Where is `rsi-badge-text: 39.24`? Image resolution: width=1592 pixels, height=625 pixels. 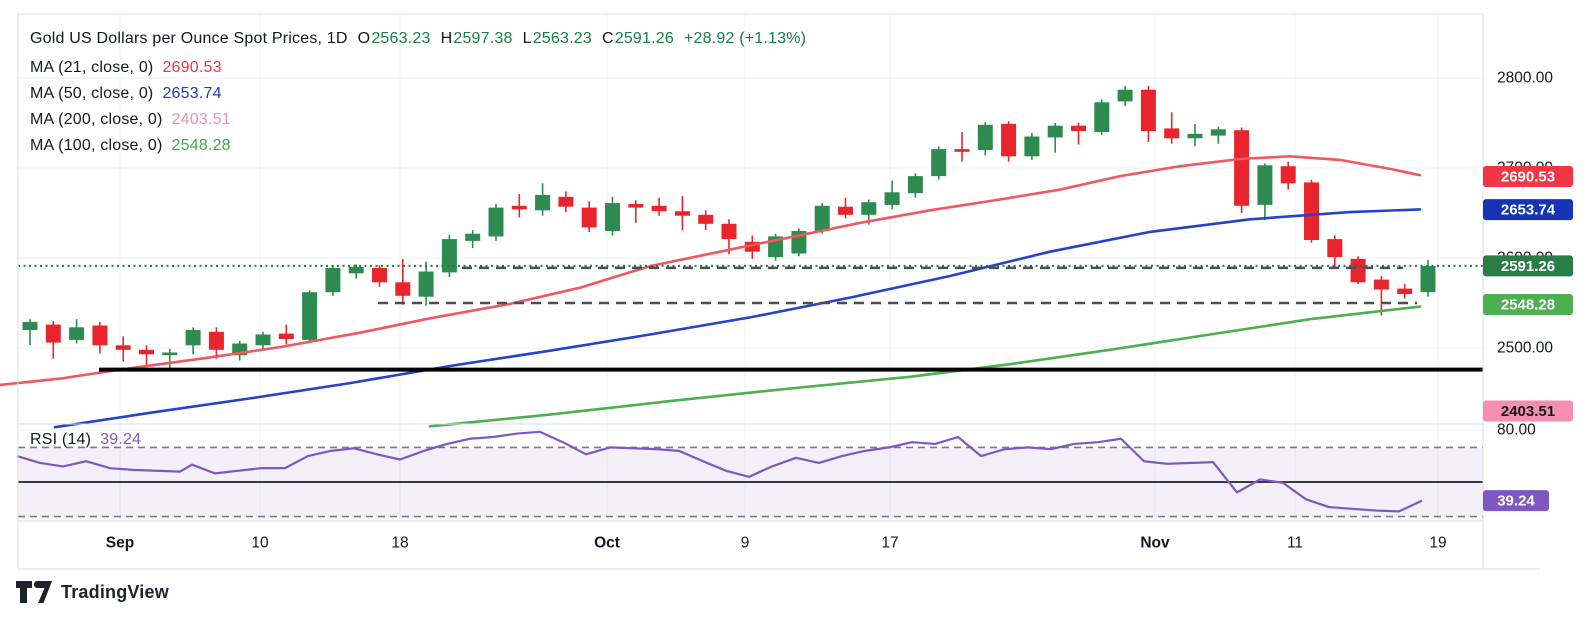 rsi-badge-text: 39.24 is located at coordinates (1516, 501).